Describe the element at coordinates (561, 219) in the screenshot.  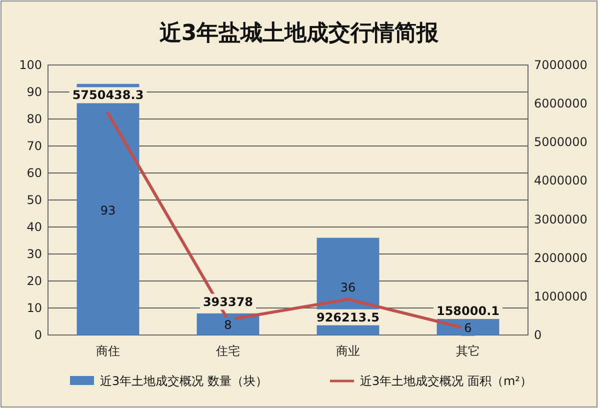
I see `y2-tick-label: 3000000` at that location.